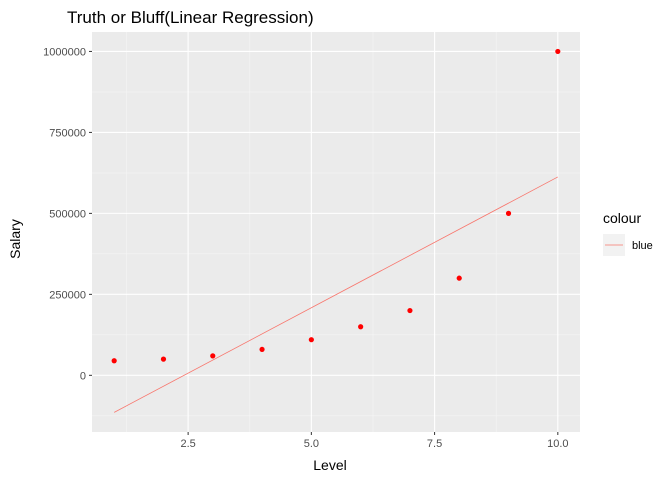 The image size is (672, 480). Describe the element at coordinates (311, 444) in the screenshot. I see `x-tick-label: 5.0` at that location.